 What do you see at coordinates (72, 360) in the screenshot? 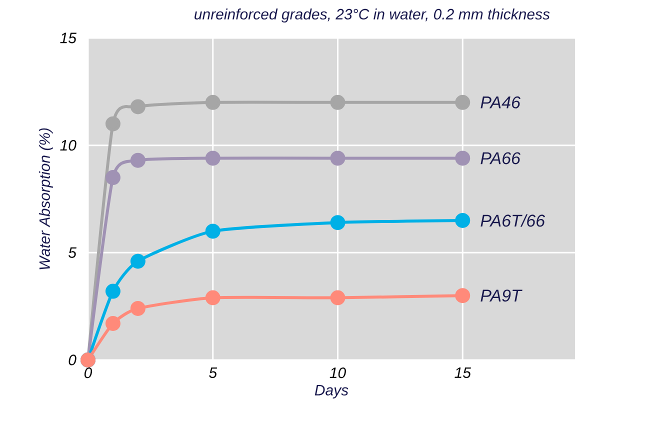
I see `y-tick-label: 0` at bounding box center [72, 360].